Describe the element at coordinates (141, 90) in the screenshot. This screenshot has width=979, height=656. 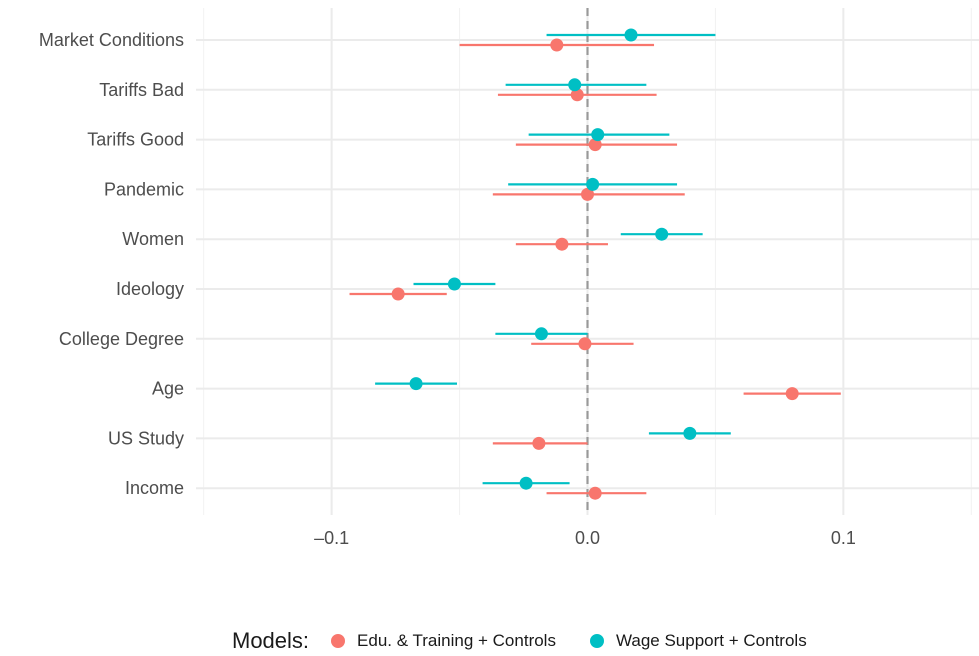
I see `y-tick-label: Tariffs Bad` at that location.